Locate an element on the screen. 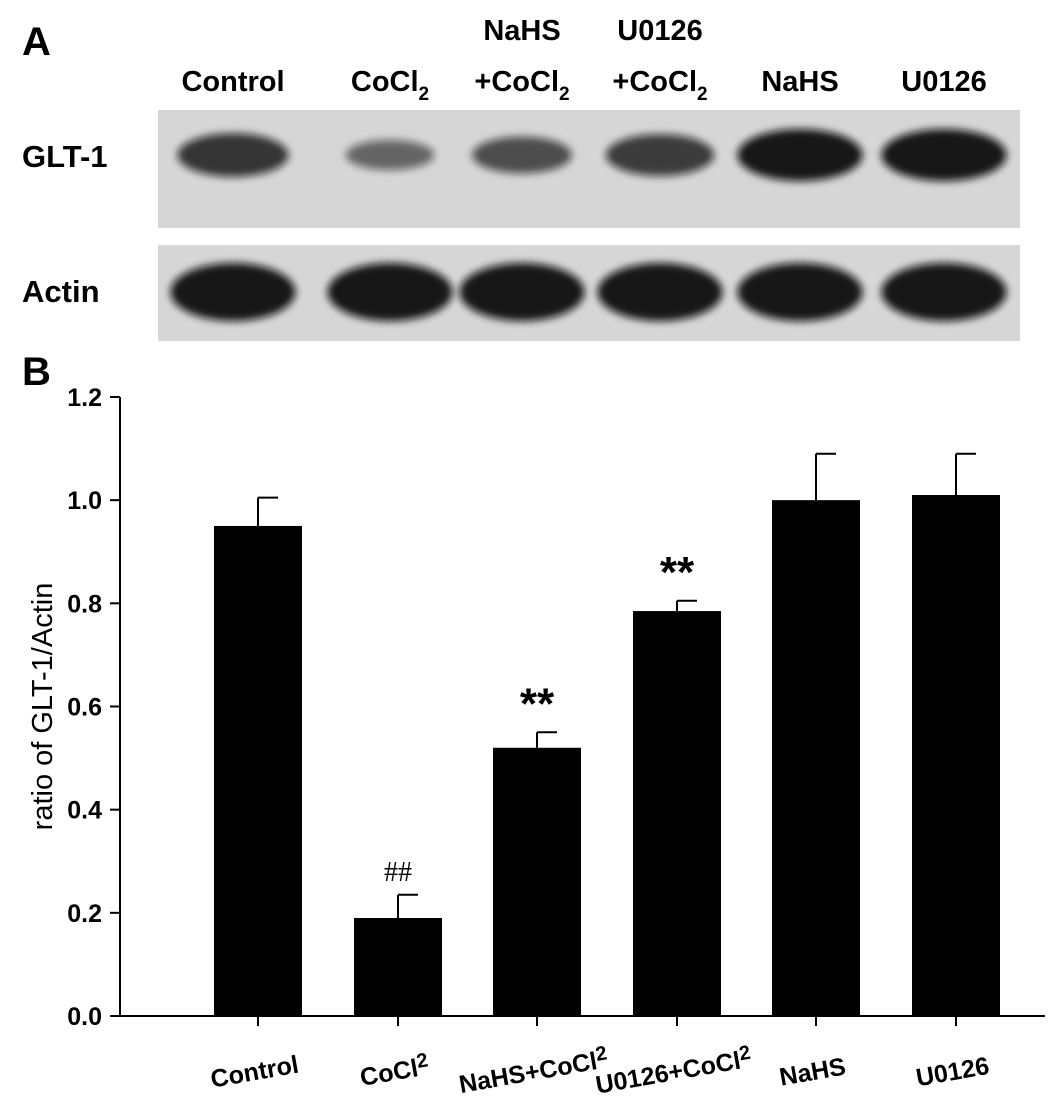 The height and width of the screenshot is (1105, 1063). x-tick-label: U0126+CoCl2 is located at coordinates (673, 1071).